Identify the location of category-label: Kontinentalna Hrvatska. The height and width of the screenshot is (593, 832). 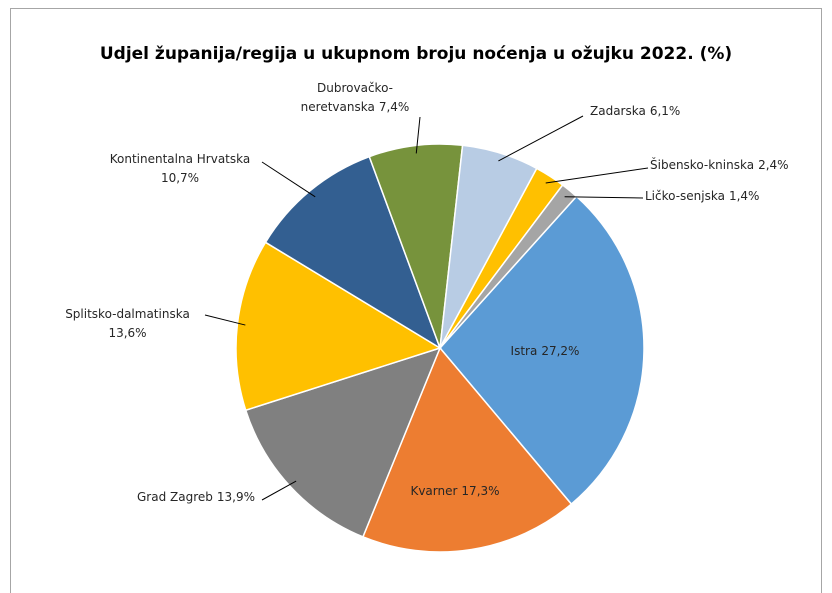
(180, 159).